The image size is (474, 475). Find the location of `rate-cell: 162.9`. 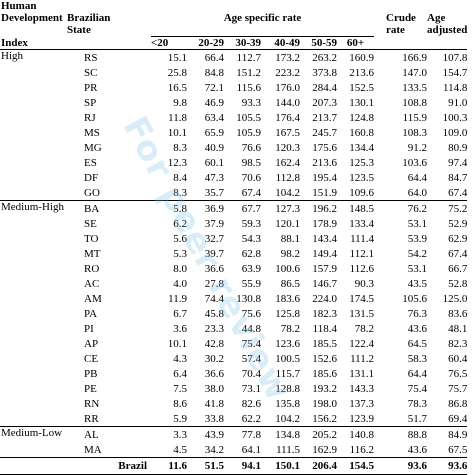

rate-cell: 162.9 is located at coordinates (324, 449).